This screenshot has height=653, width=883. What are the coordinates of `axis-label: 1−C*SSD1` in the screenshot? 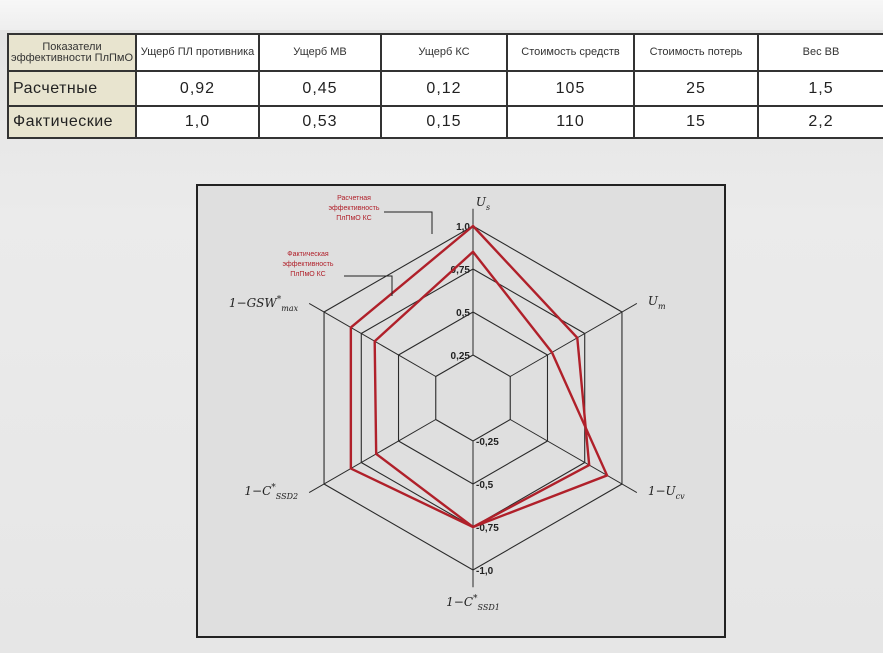 It's located at (473, 603).